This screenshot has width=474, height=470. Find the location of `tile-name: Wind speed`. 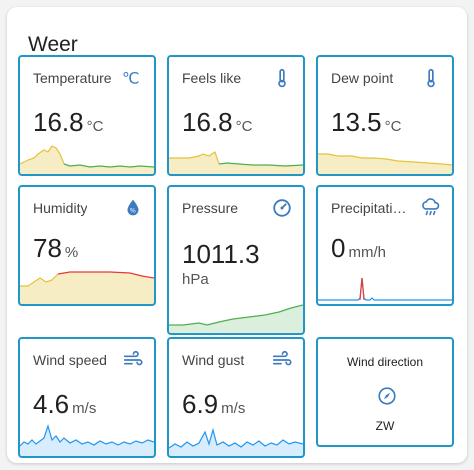

tile-name: Wind speed is located at coordinates (70, 360).